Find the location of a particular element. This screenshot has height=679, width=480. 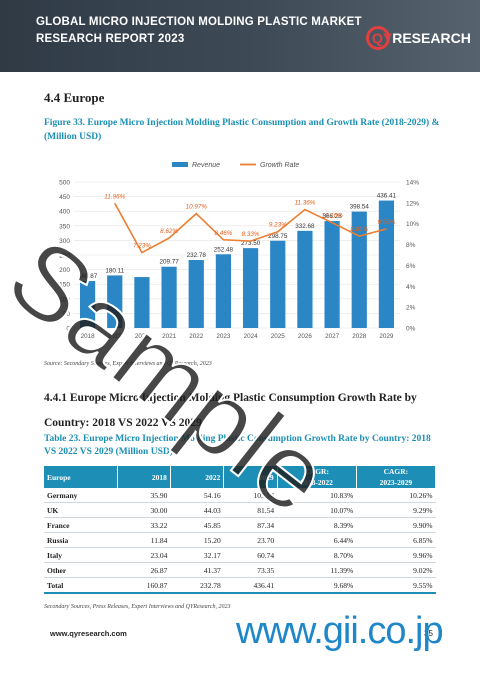

value-cell: 9.68% is located at coordinates (317, 585).